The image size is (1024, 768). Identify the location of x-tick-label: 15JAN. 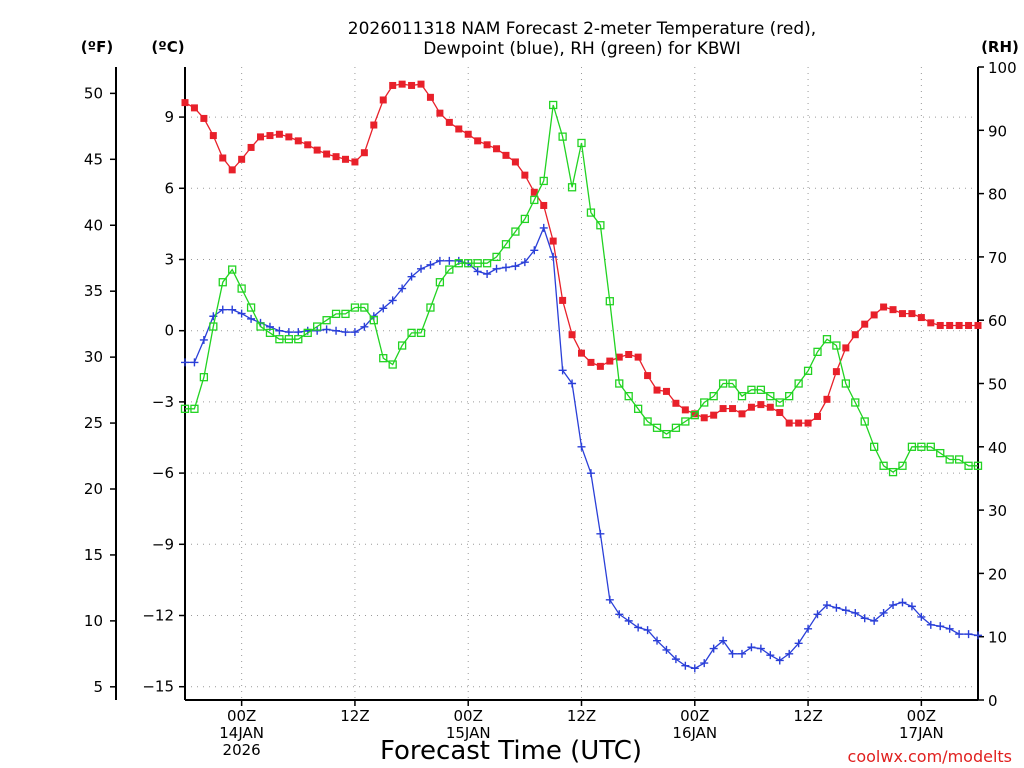
(468, 733).